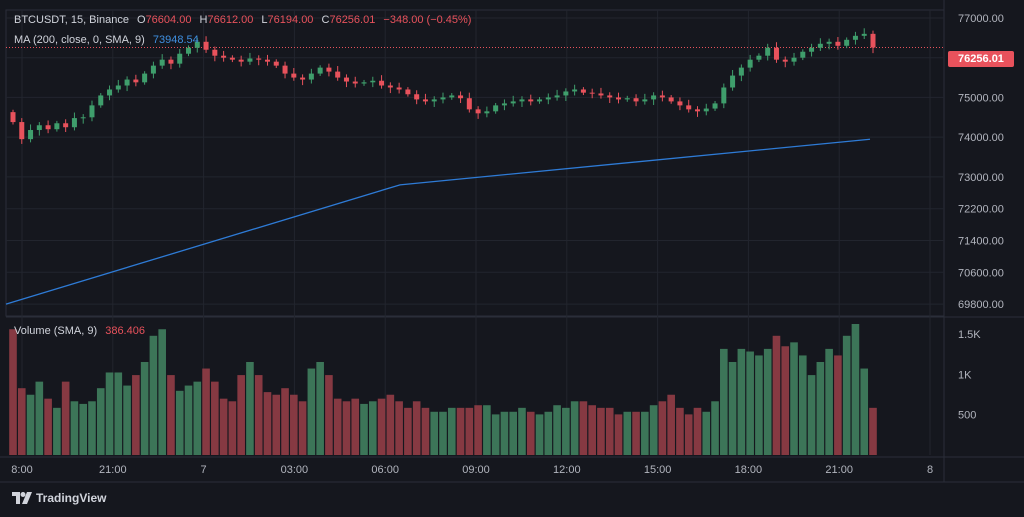  Describe the element at coordinates (290, 20) in the screenshot. I see `low-value: 76194.00` at that location.